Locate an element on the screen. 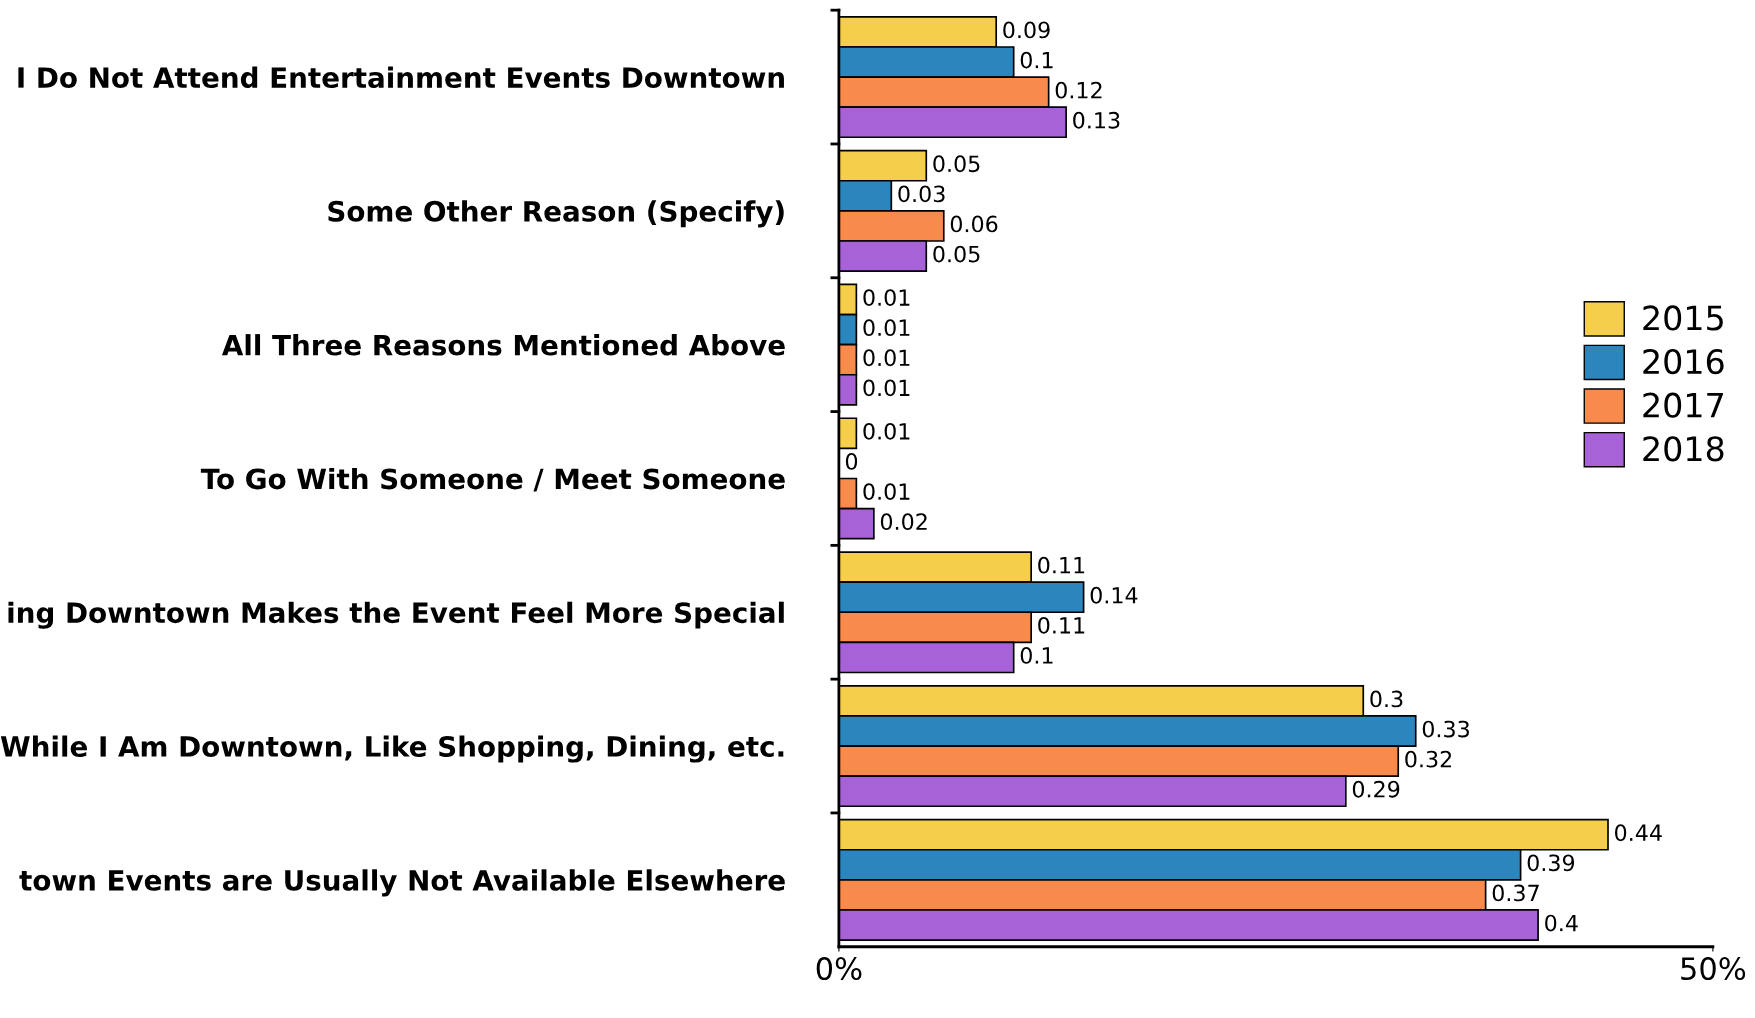 The width and height of the screenshot is (1755, 1018). data-label: 0.14 is located at coordinates (1114, 595).